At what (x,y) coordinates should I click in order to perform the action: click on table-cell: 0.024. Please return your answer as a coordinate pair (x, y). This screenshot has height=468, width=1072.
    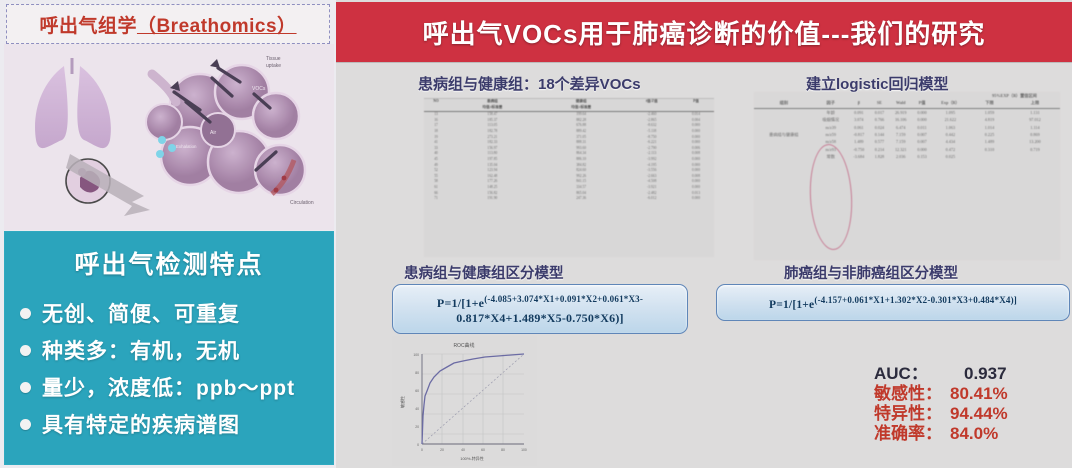
    Looking at the image, I should click on (879, 127).